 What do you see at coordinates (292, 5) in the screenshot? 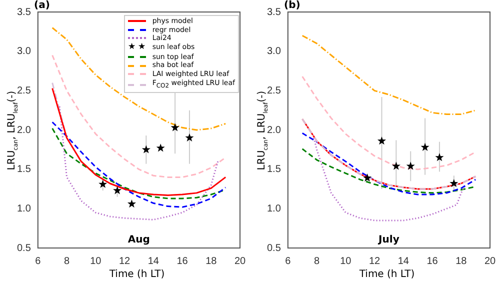
I see `chart-title: (b)` at bounding box center [292, 5].